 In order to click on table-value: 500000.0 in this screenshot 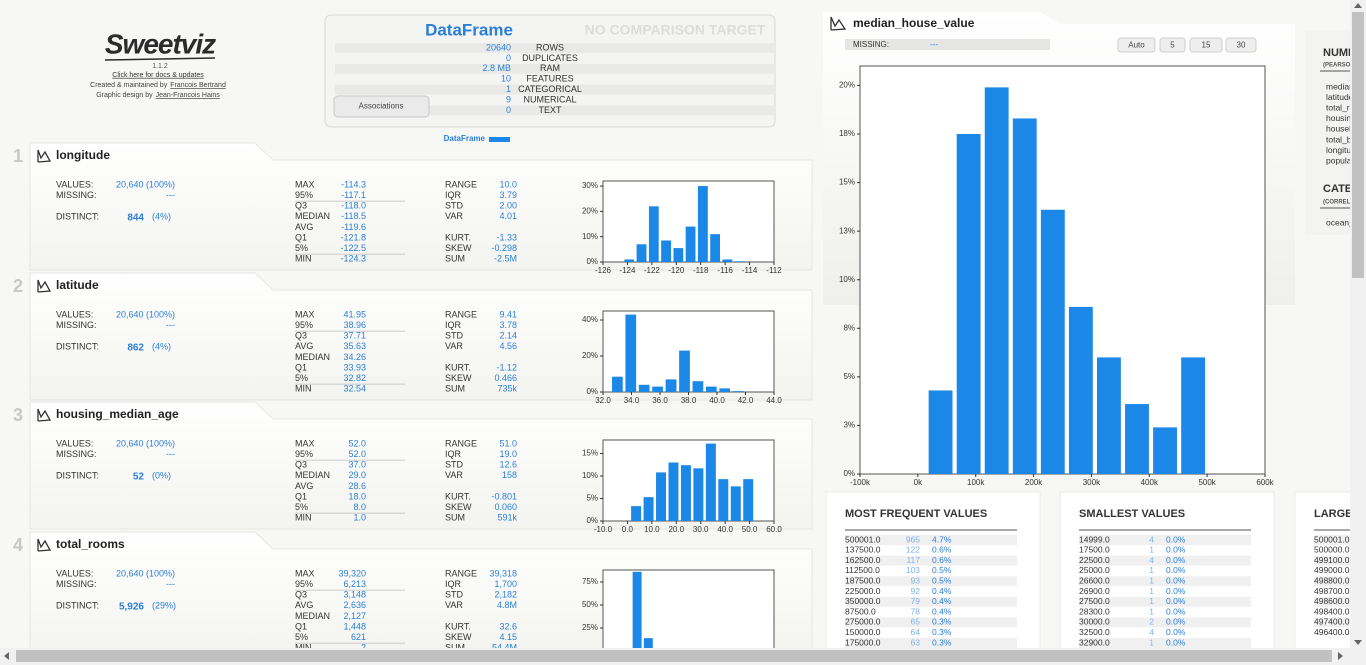, I will do `click(1332, 550)`.